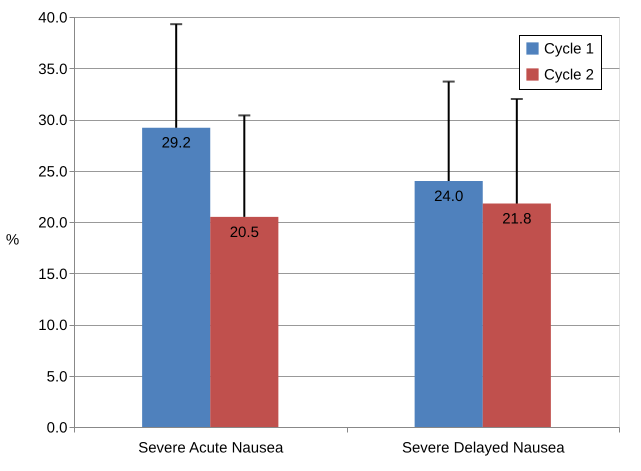 This screenshot has height=471, width=641. Describe the element at coordinates (53, 274) in the screenshot. I see `y-tick-label: 15.0` at that location.